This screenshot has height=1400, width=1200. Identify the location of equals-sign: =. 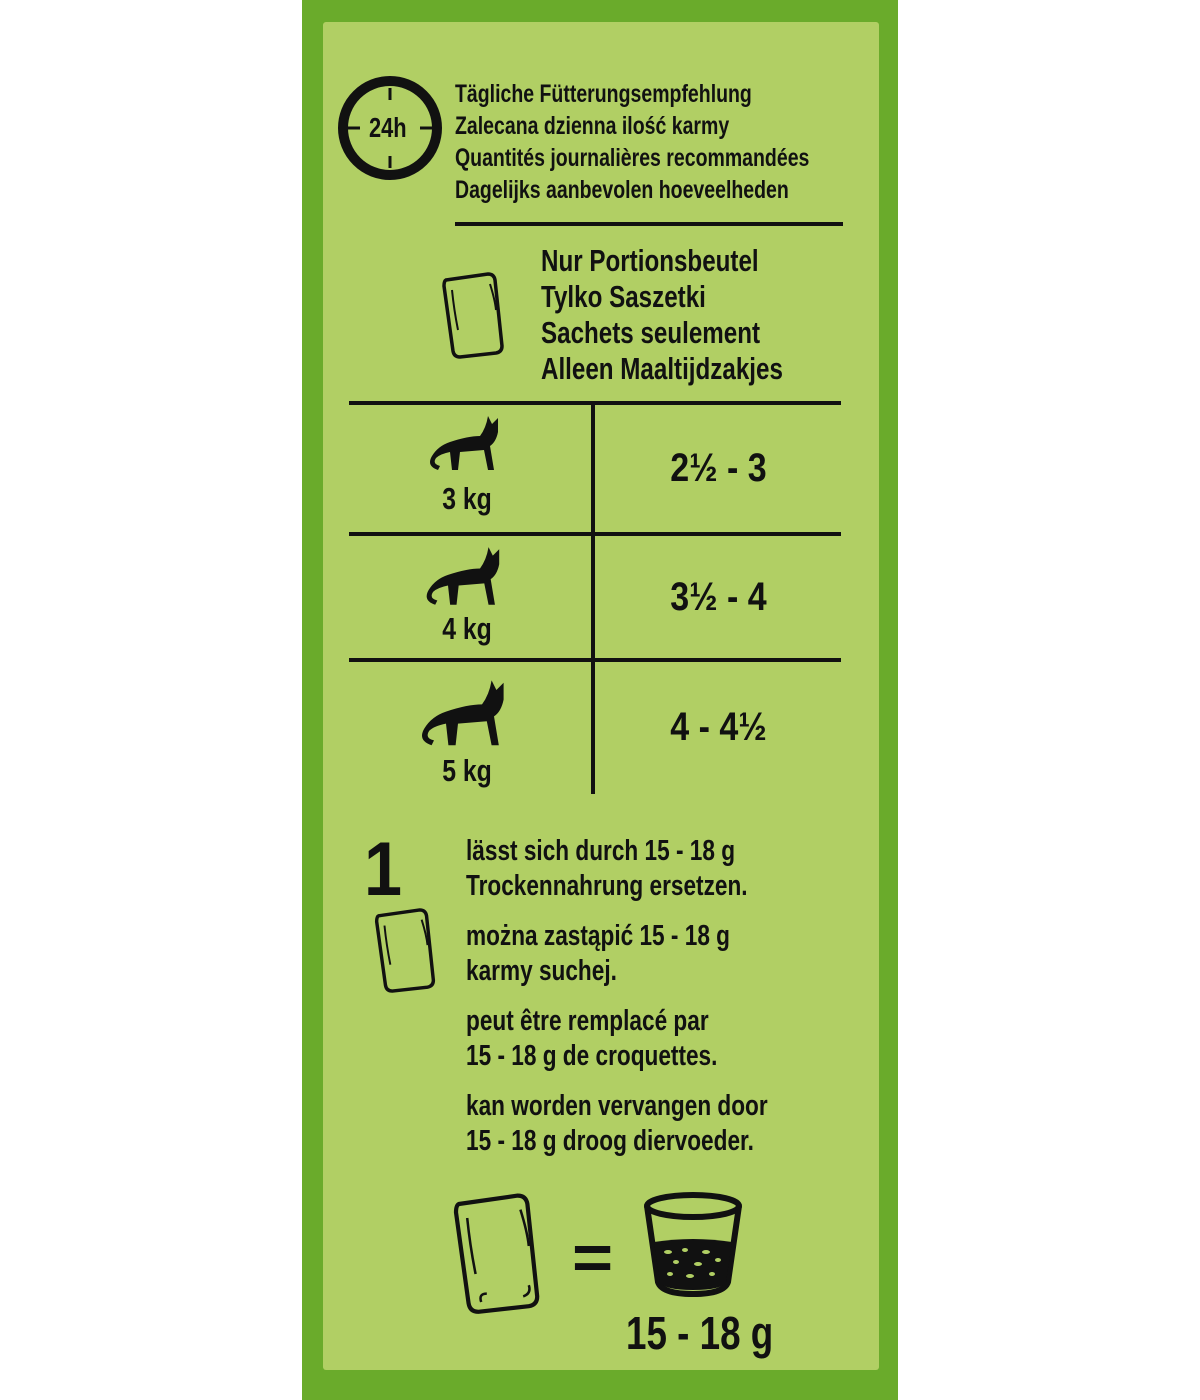
(593, 1257).